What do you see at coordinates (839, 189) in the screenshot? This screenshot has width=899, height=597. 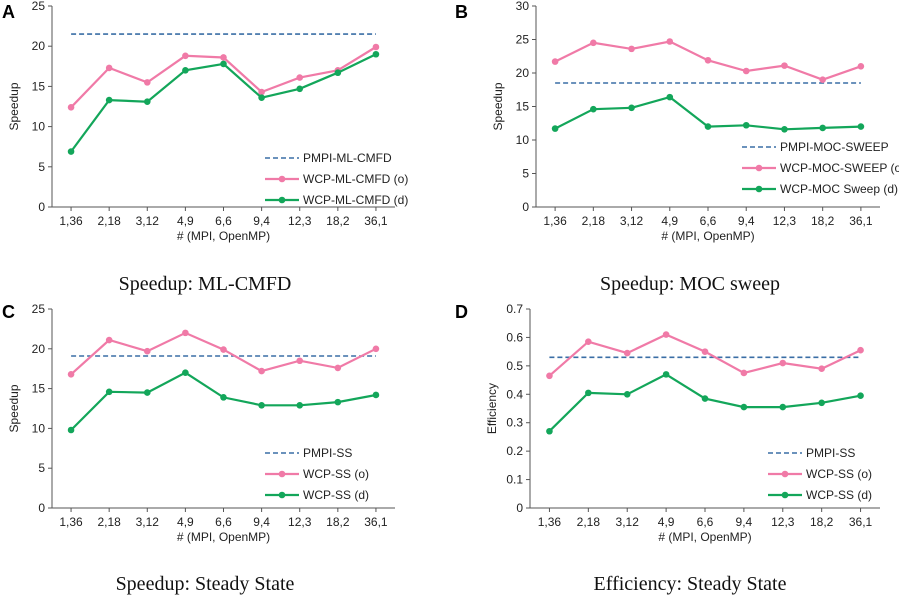 I see `legend-label: WCP-MOC Sweep (d)` at bounding box center [839, 189].